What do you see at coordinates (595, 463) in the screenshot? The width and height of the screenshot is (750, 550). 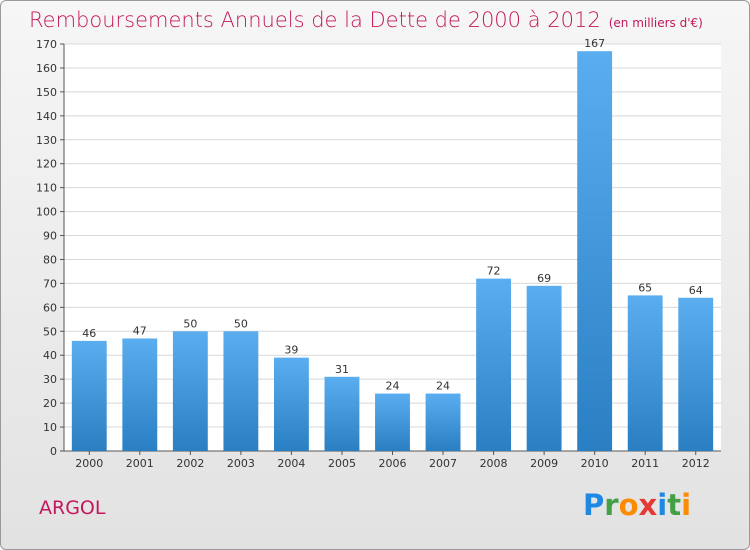 I see `x-tick-label: 2010` at bounding box center [595, 463].